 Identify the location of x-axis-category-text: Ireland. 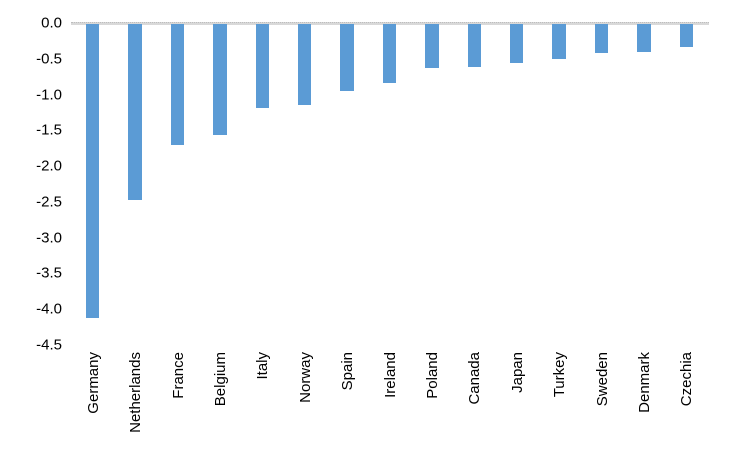
(390, 375).